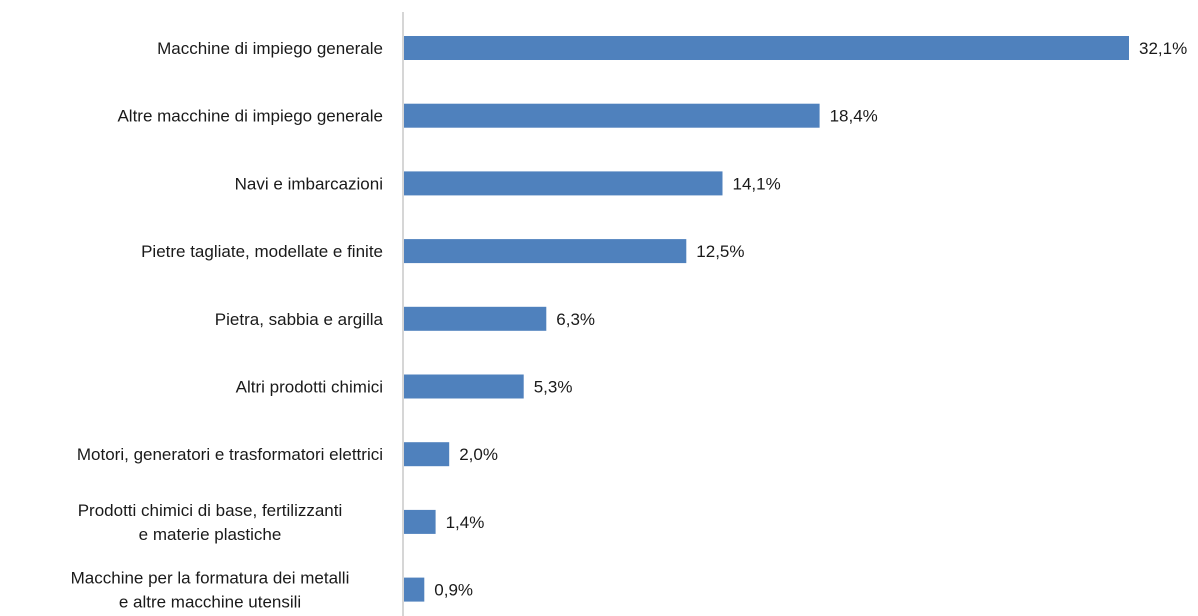 The width and height of the screenshot is (1198, 616). I want to click on category-label-3: Pietre tagliate, modellate e finite, so click(262, 251).